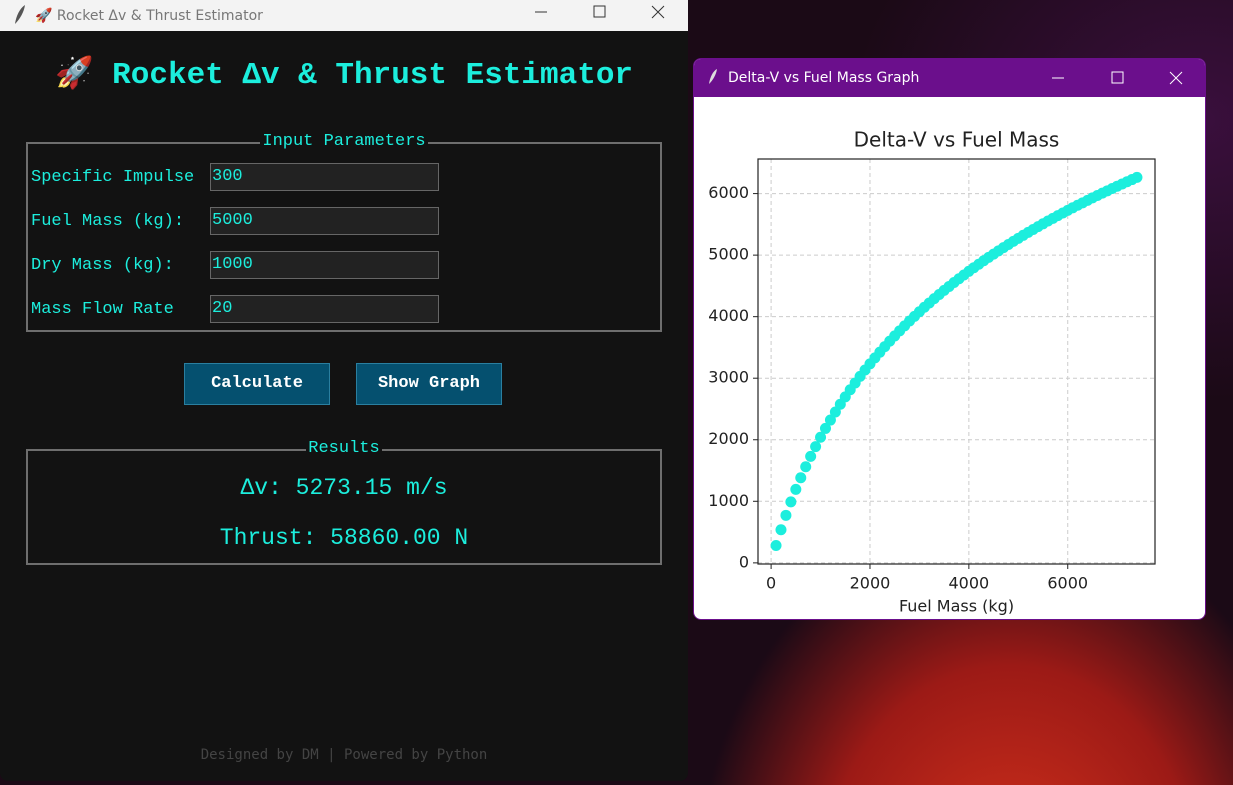 This screenshot has height=785, width=1233. Describe the element at coordinates (344, 448) in the screenshot. I see `panel-legend: Results` at that location.